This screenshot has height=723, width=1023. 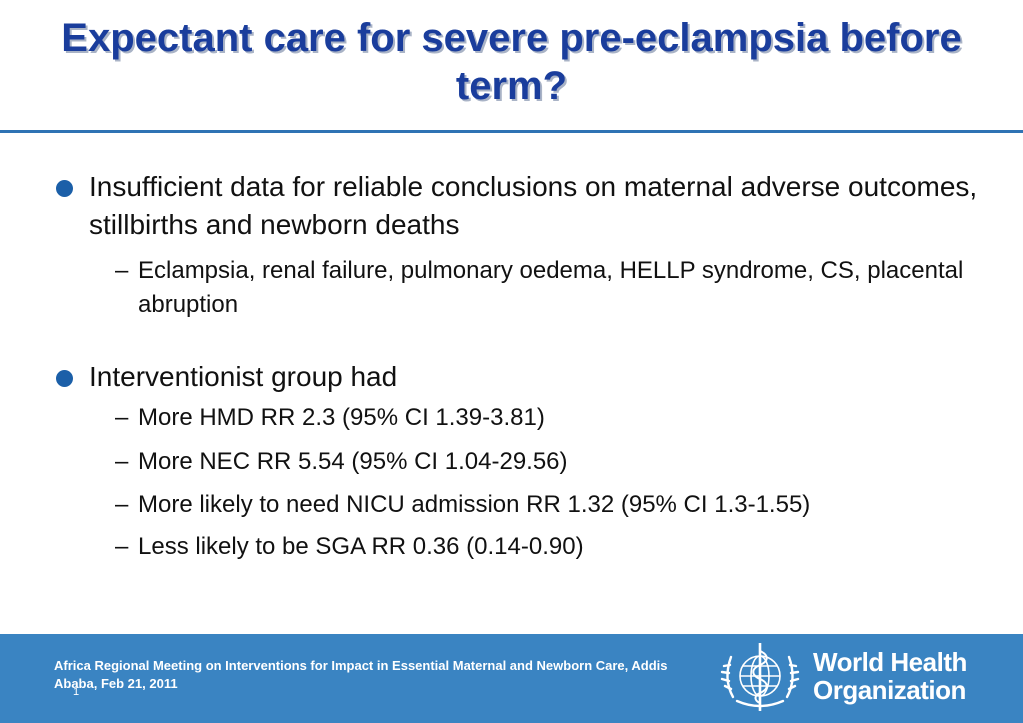 What do you see at coordinates (890, 662) in the screenshot?
I see `who-logo-line1: World Health` at bounding box center [890, 662].